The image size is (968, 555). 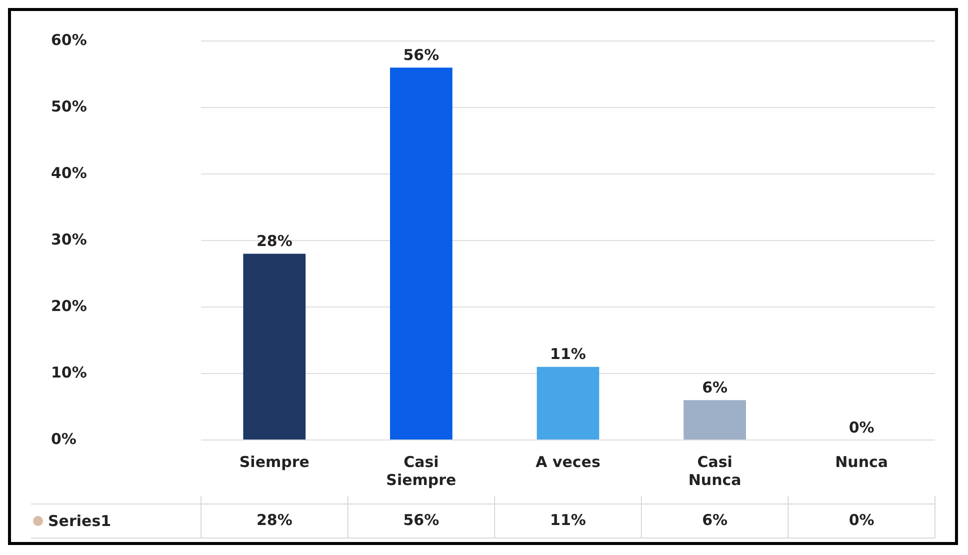 What do you see at coordinates (421, 470) in the screenshot?
I see `x-tick-label: Casi Siempre` at bounding box center [421, 470].